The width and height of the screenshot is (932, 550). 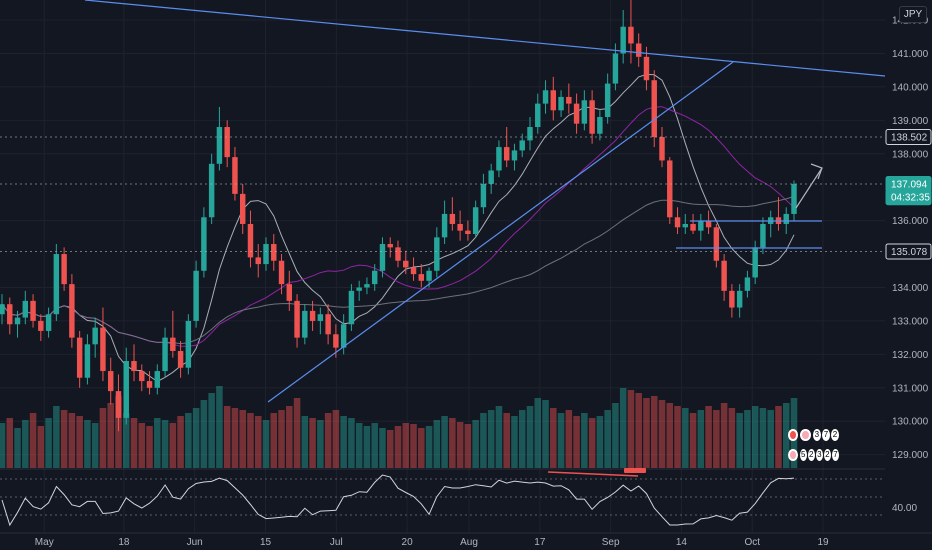 What do you see at coordinates (793, 455) in the screenshot?
I see `dot-icon` at bounding box center [793, 455].